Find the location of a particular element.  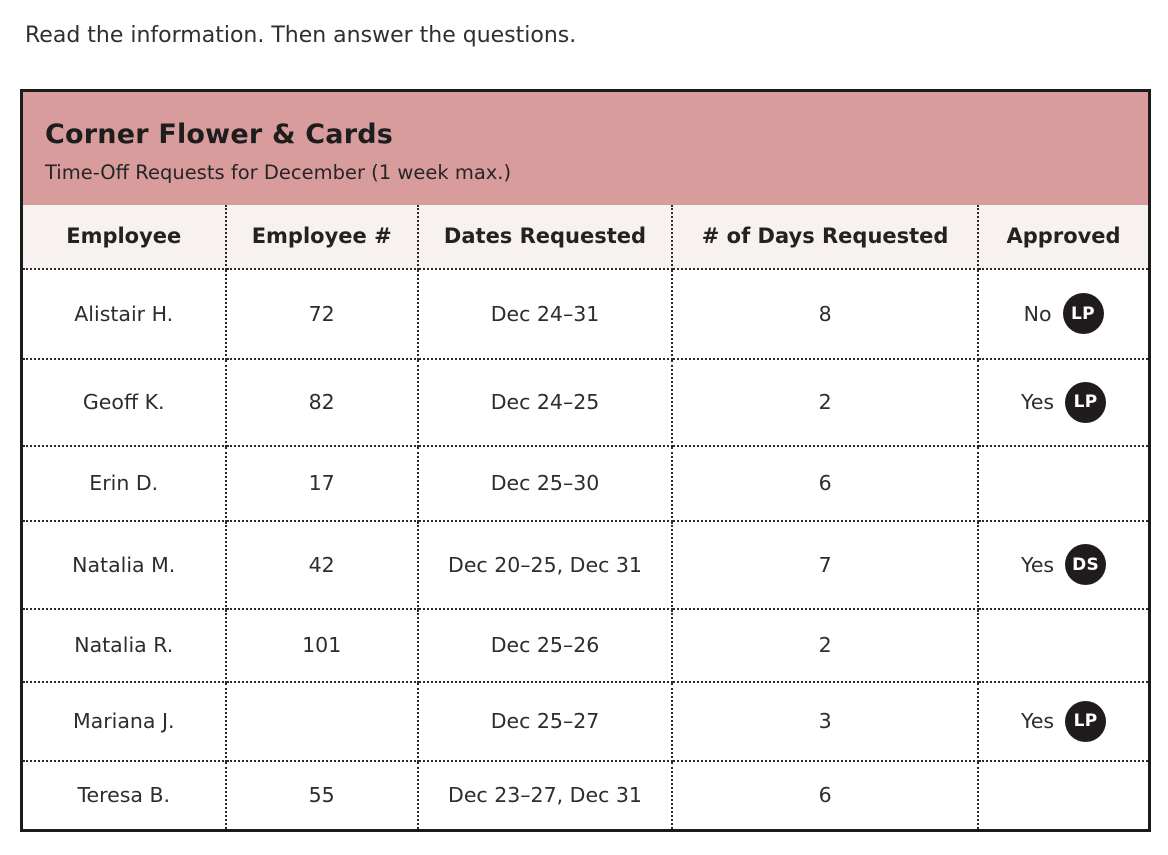

approval-group: Yes DS is located at coordinates (1063, 564).